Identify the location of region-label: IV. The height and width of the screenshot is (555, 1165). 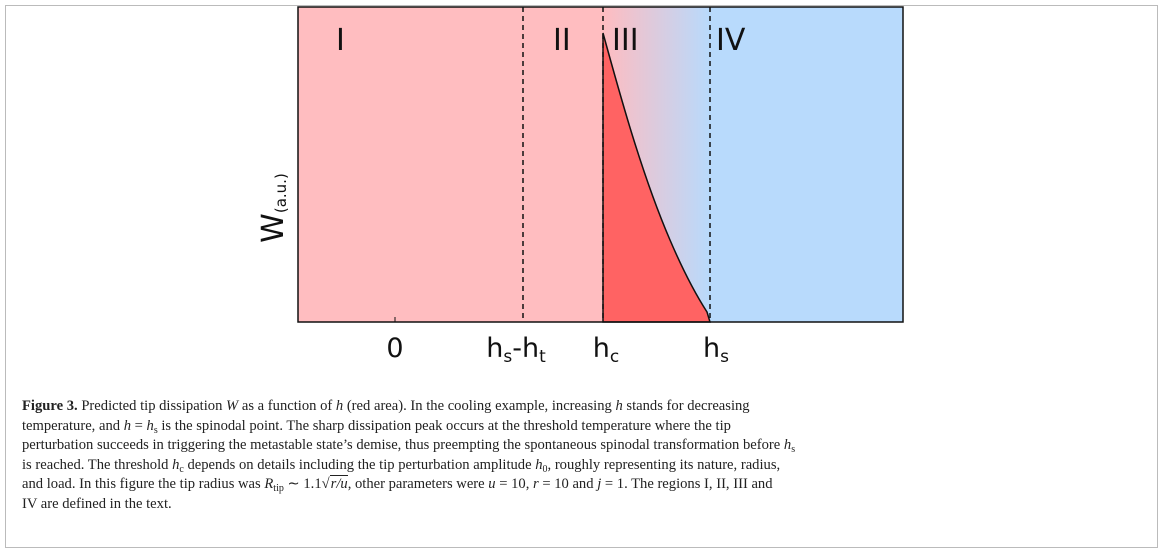
(731, 40).